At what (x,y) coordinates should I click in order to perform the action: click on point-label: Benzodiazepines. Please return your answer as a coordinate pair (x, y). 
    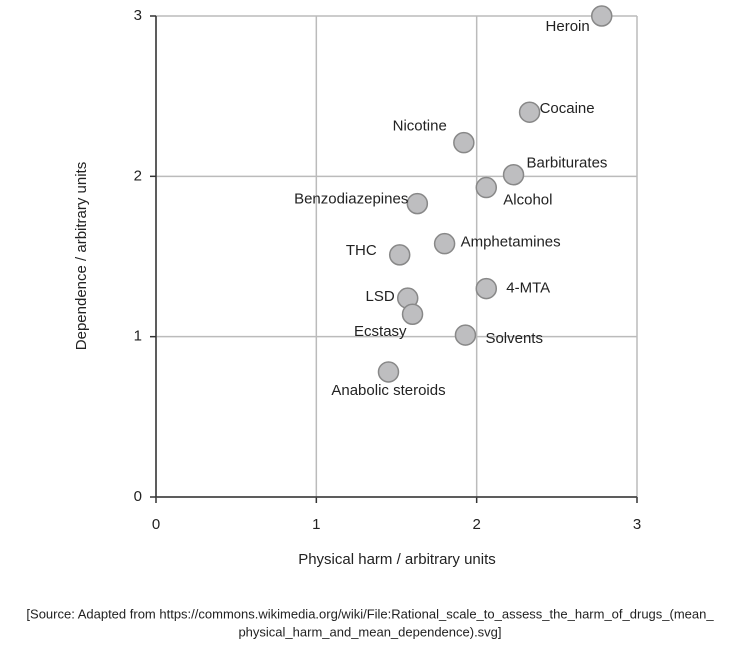
    Looking at the image, I should click on (351, 199).